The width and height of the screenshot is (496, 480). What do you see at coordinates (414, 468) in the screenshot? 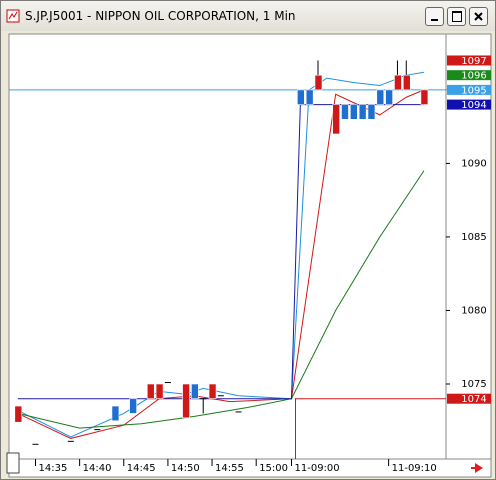
I see `x-tick-label: 11-09:10` at bounding box center [414, 468].